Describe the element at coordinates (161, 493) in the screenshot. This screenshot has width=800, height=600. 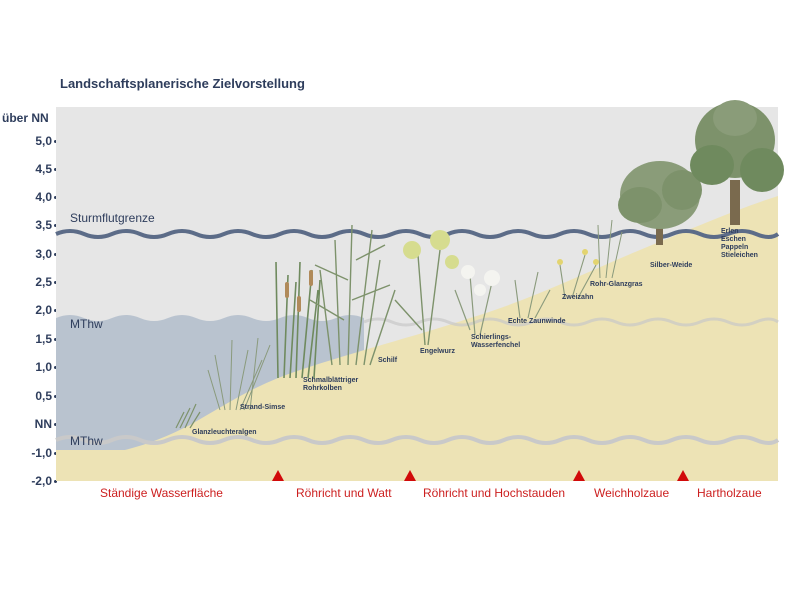
I see `zone-label-wasserflaeche: Ständige Wasserfläche` at that location.